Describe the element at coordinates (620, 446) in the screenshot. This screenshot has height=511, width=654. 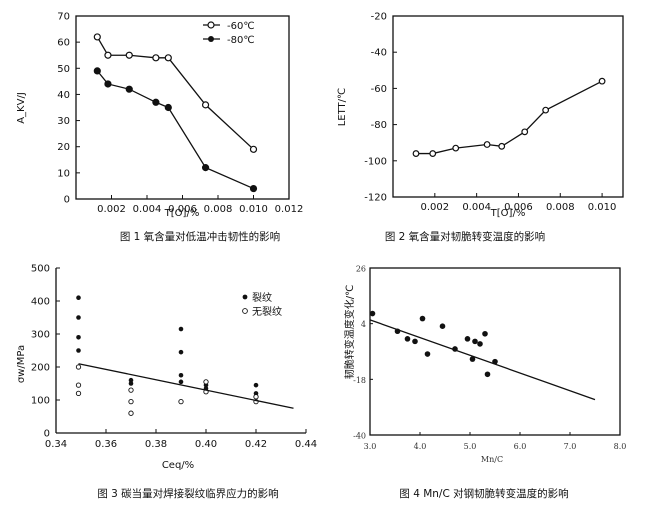
I see `x-tick-label: 8.0` at that location.